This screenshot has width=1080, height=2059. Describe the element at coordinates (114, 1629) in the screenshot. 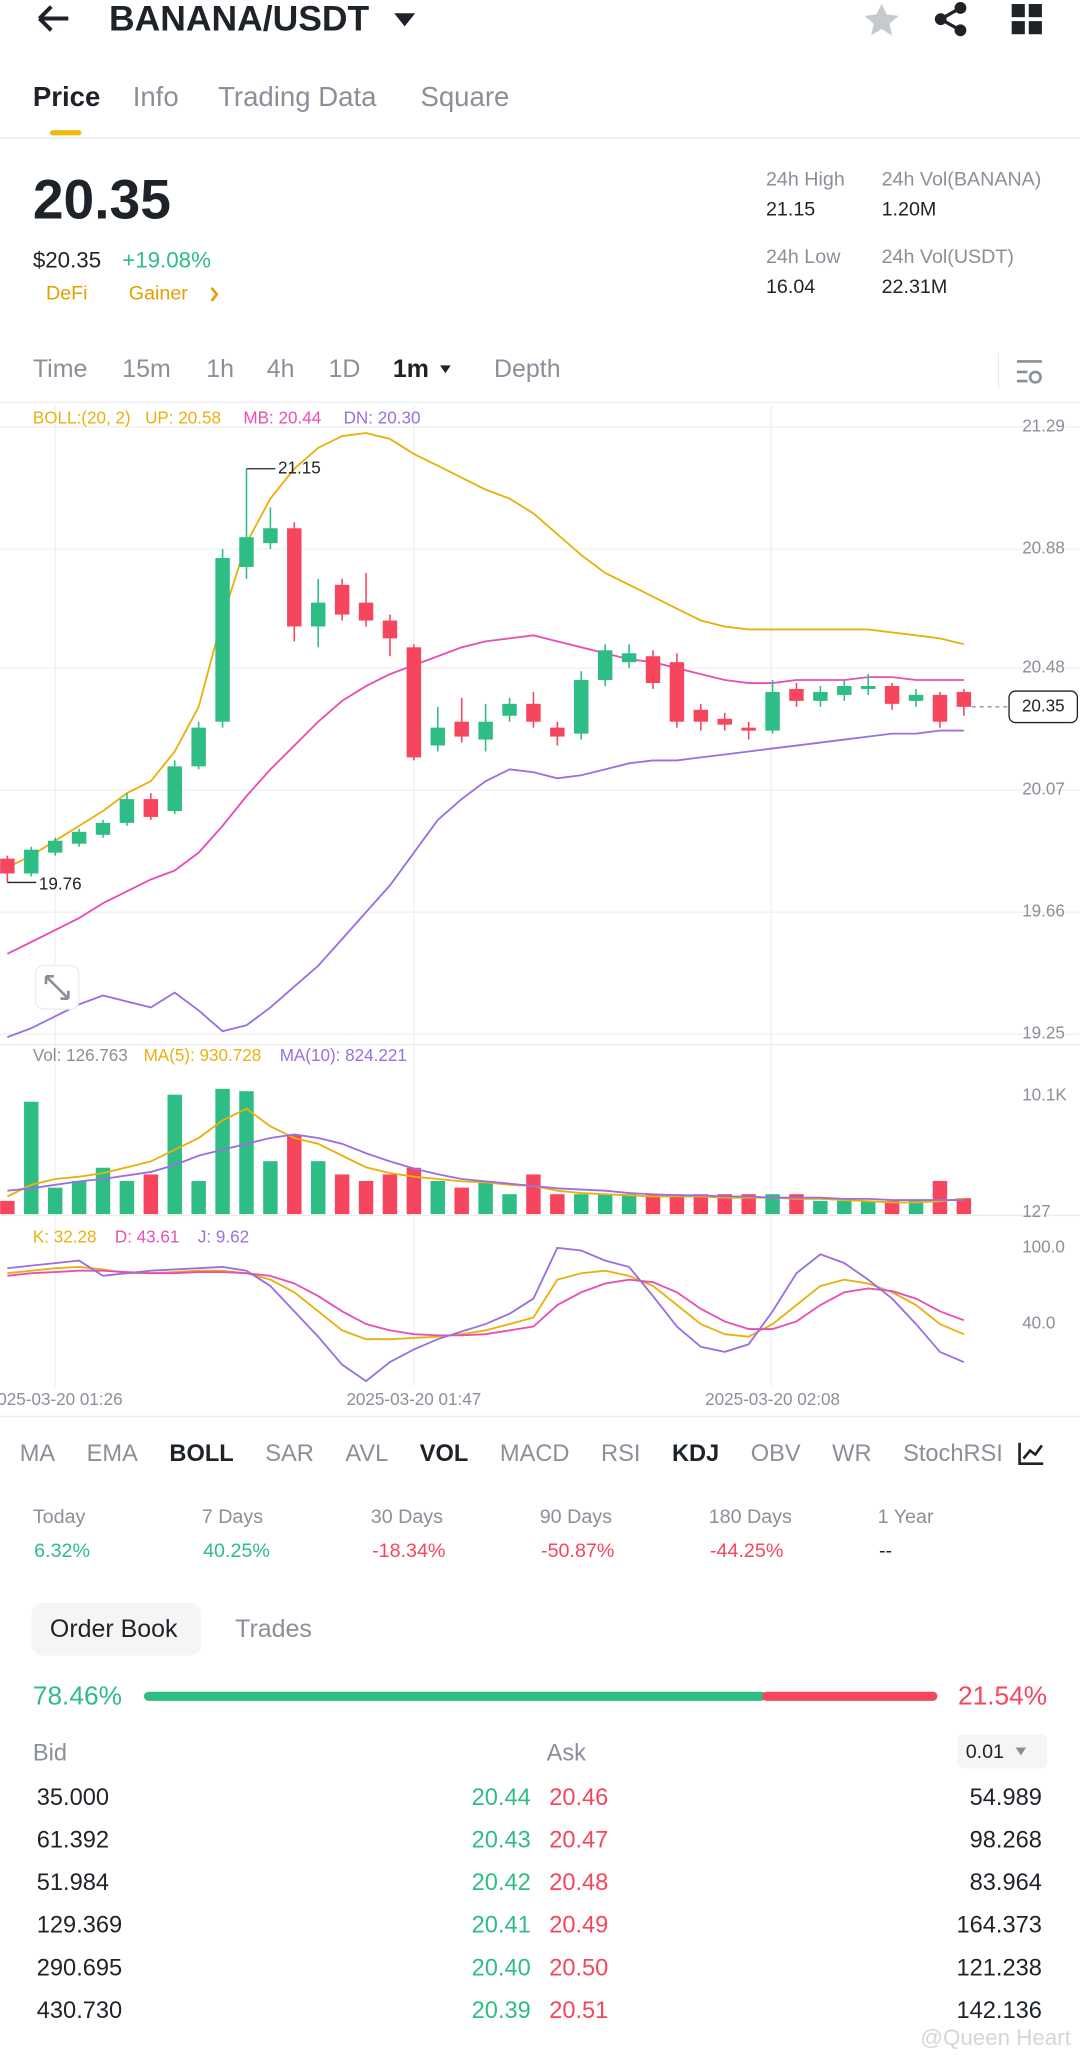

I see `book-tab: Order Book` at that location.